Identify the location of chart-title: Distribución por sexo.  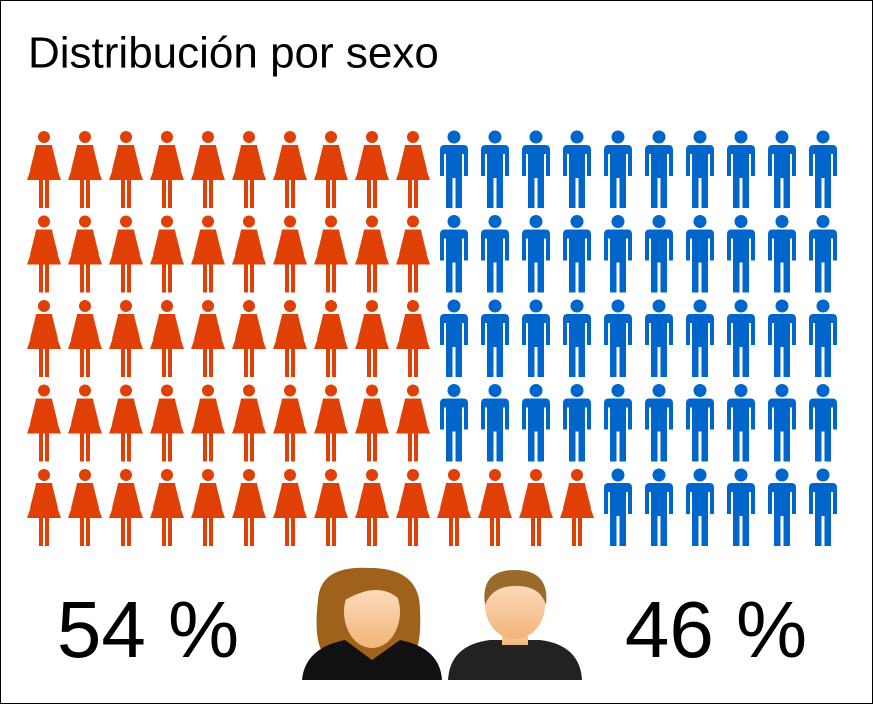
(233, 53).